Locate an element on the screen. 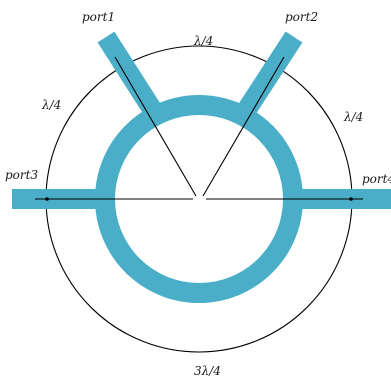 Image resolution: width=391 pixels, height=381 pixels. port2-label: port2 is located at coordinates (301, 17).